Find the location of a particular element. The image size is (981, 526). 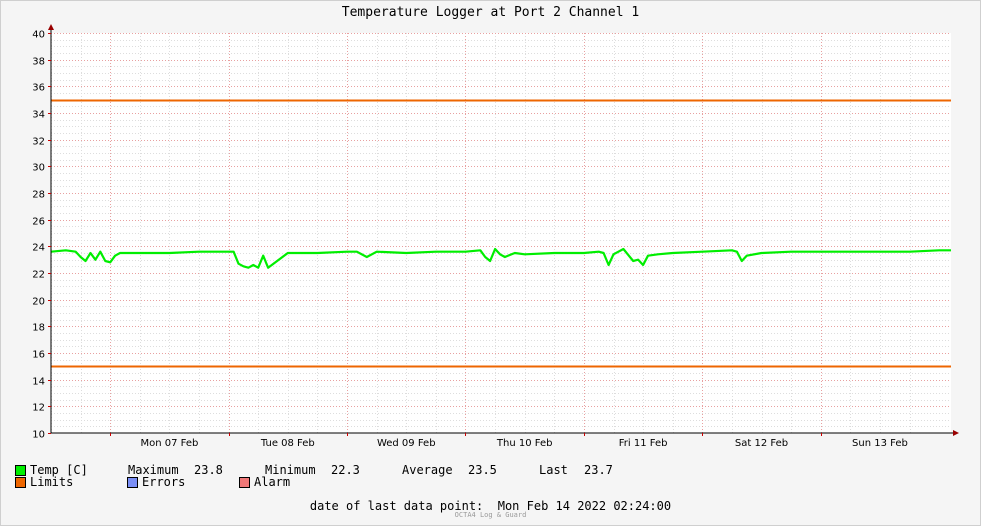

x-tick-label: Fri 11 Feb is located at coordinates (643, 443).